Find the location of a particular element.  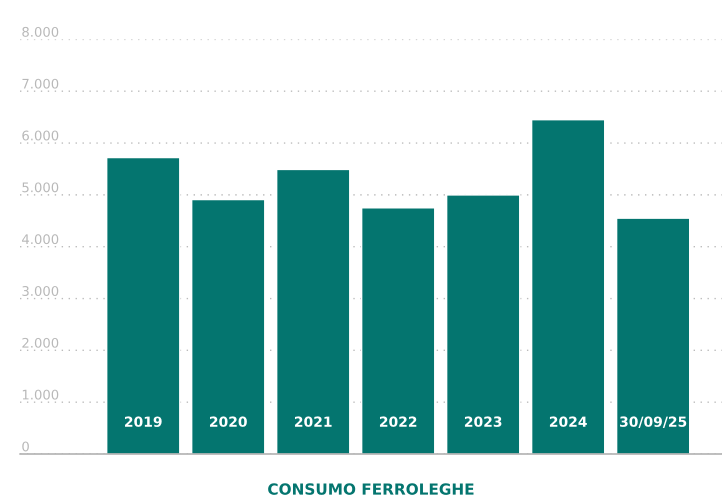

y-tick-label: 7.000 is located at coordinates (40, 83).